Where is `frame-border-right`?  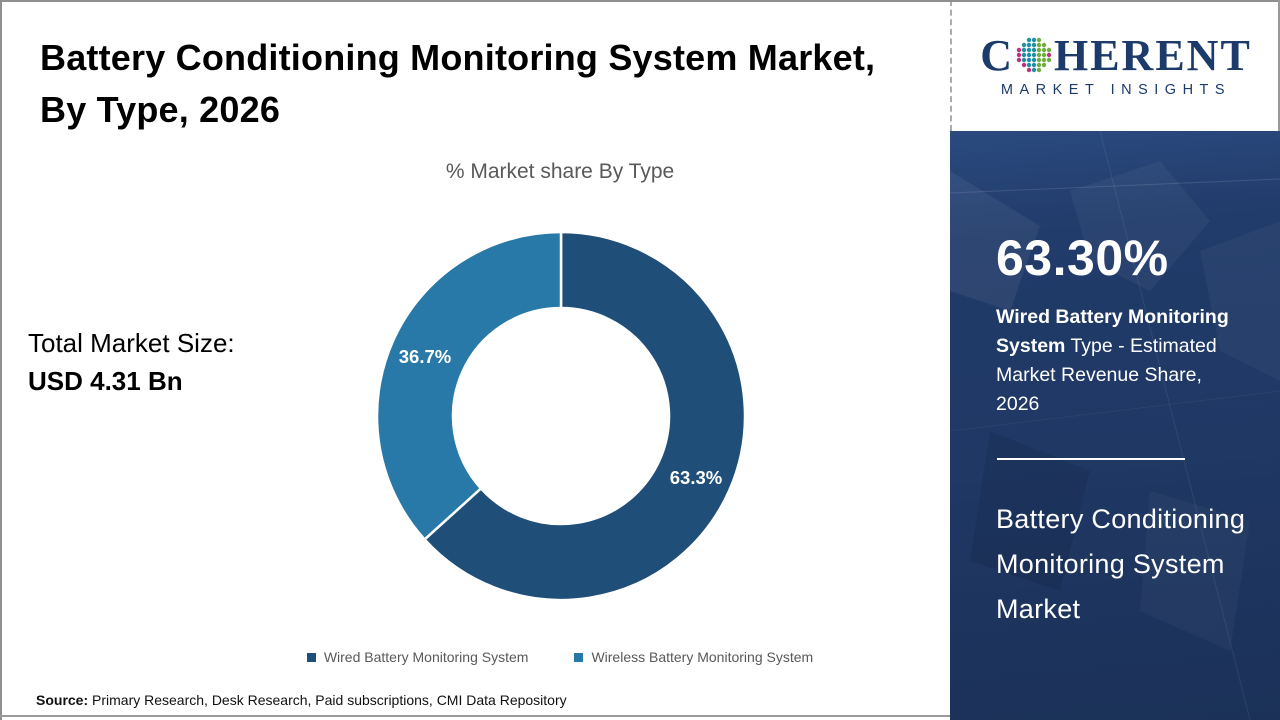 frame-border-right is located at coordinates (1279, 65).